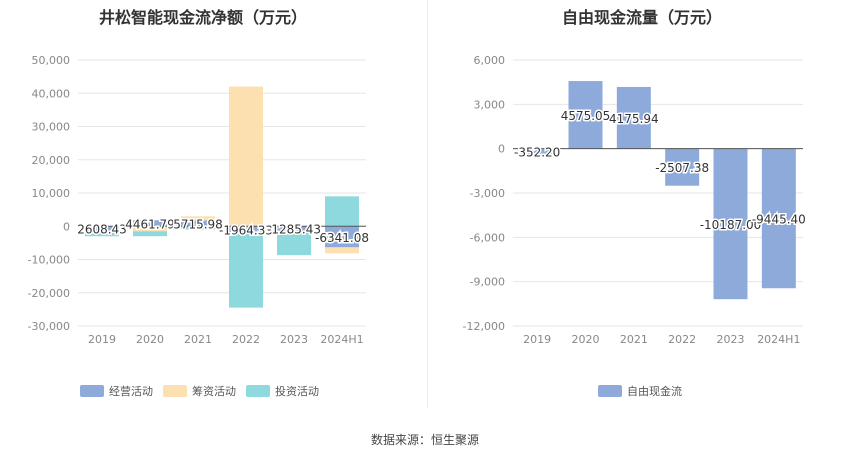  I want to click on y-tick-label: -9,000, so click(487, 282).